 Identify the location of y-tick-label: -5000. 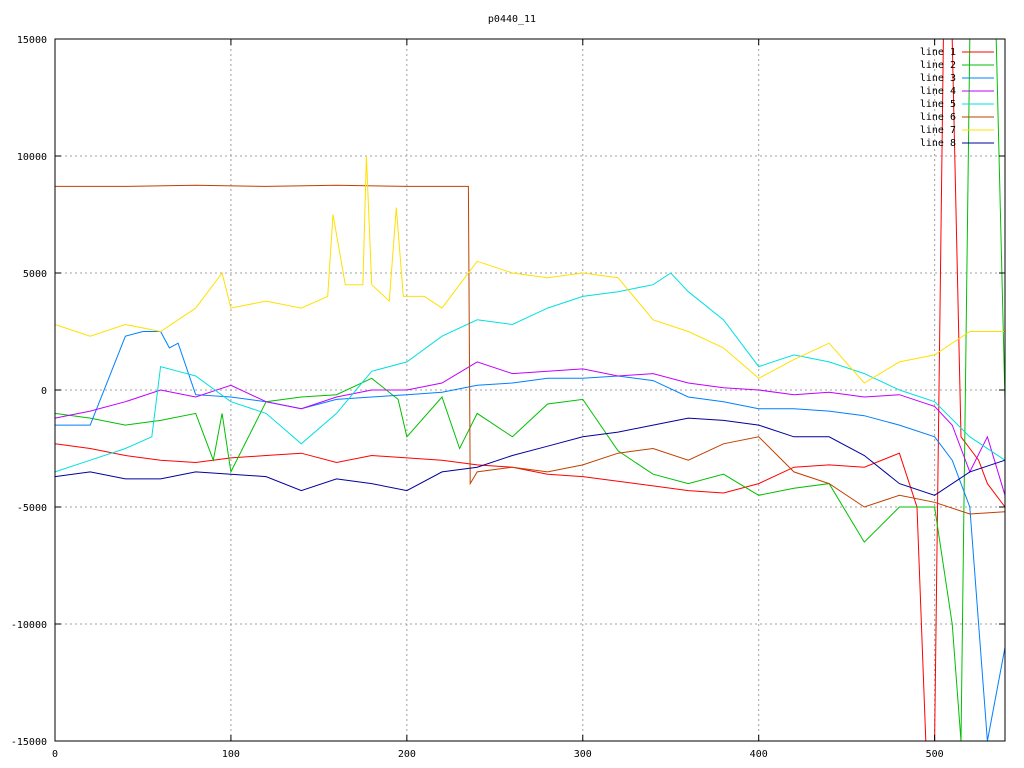
(32, 508).